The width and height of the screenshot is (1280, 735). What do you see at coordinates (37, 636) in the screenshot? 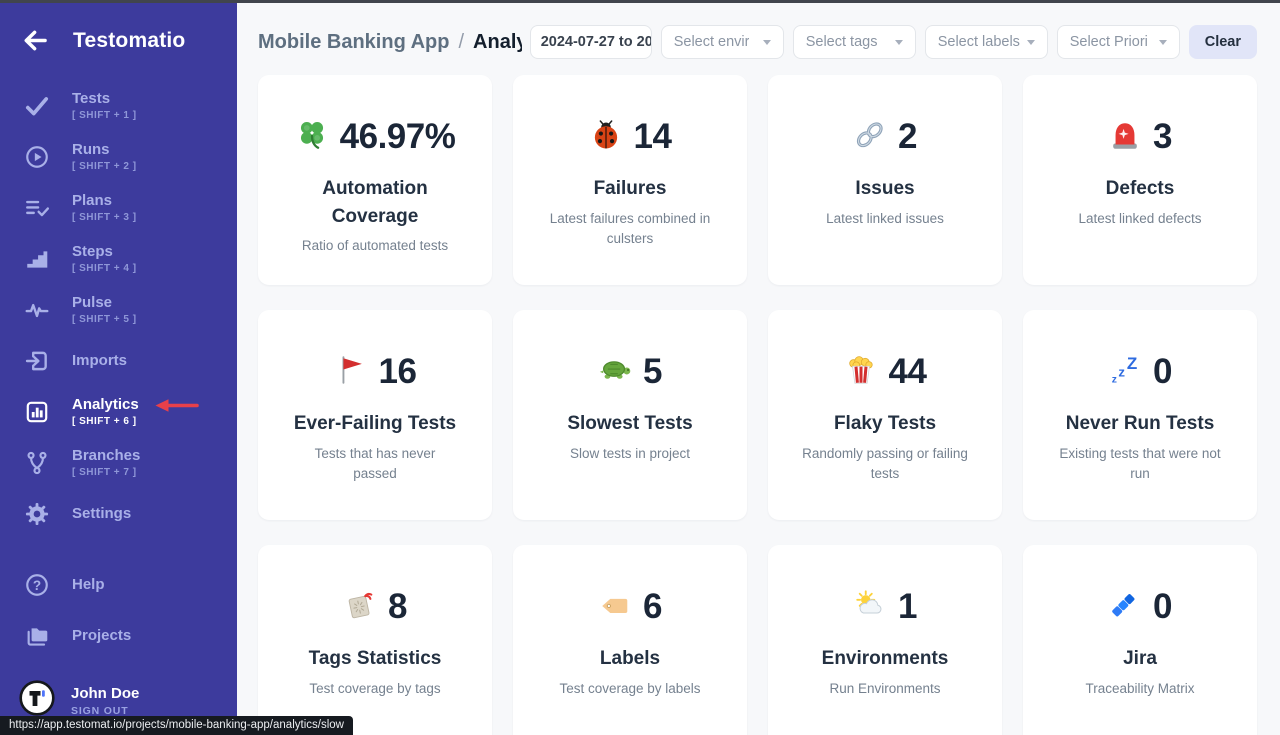
I see `folders-icon` at bounding box center [37, 636].